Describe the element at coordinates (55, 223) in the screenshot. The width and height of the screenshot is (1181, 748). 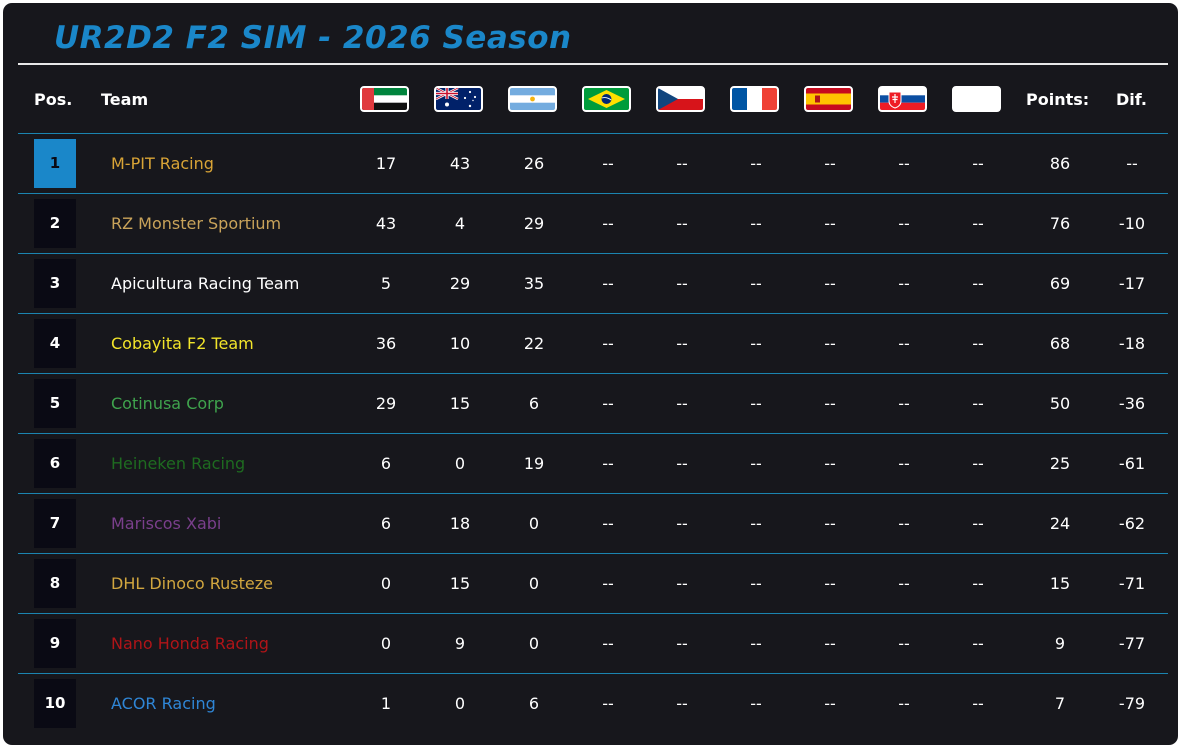
I see `position-badge: 2` at that location.